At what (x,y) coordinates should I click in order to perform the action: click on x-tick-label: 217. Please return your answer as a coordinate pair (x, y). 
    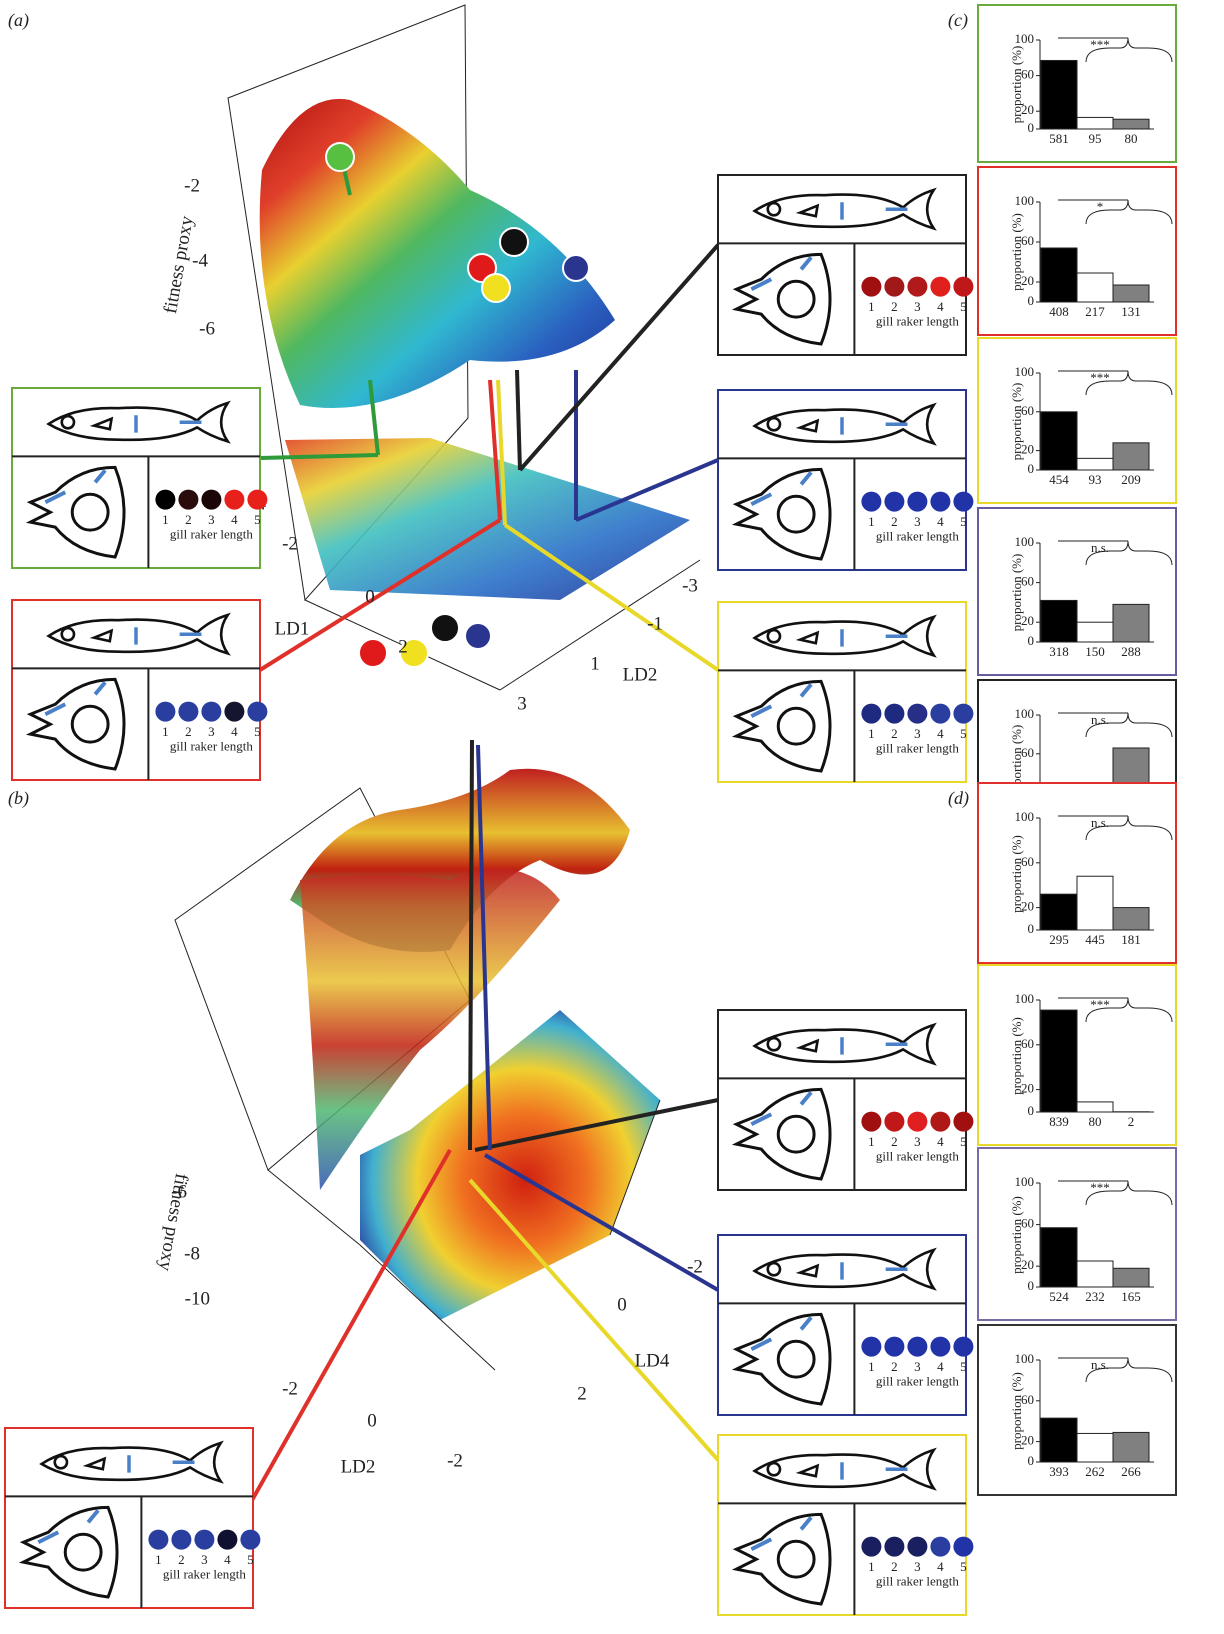
    Looking at the image, I should click on (1095, 311).